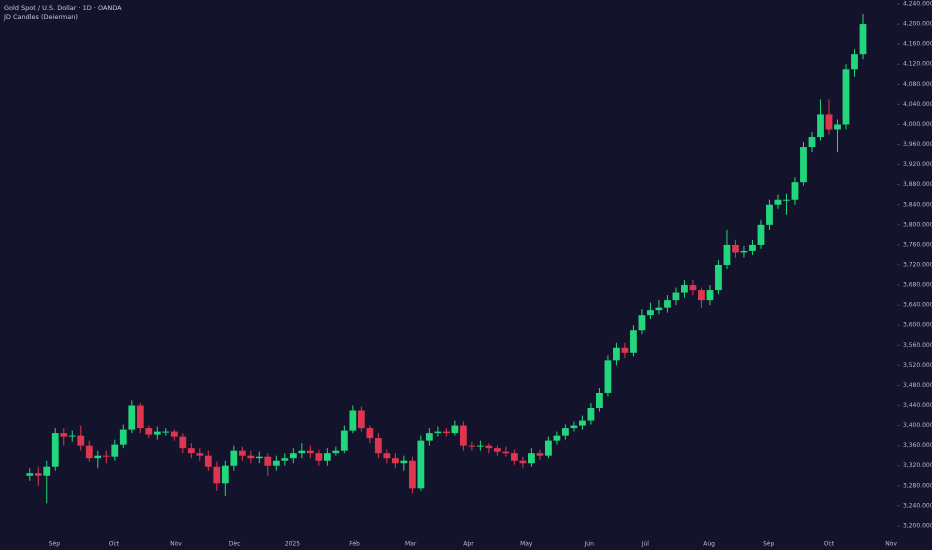  Describe the element at coordinates (411, 544) in the screenshot. I see `x-tick-label: Mar` at that location.